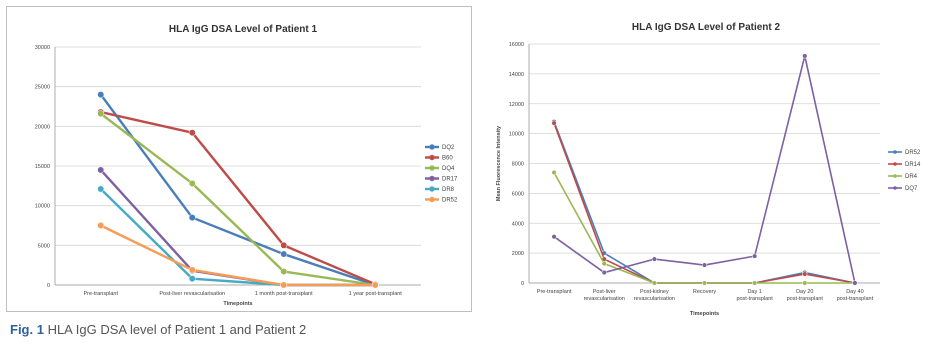 The height and width of the screenshot is (347, 951). I want to click on p1-title: HLA IgG DSA Level of Patient 1, so click(243, 29).